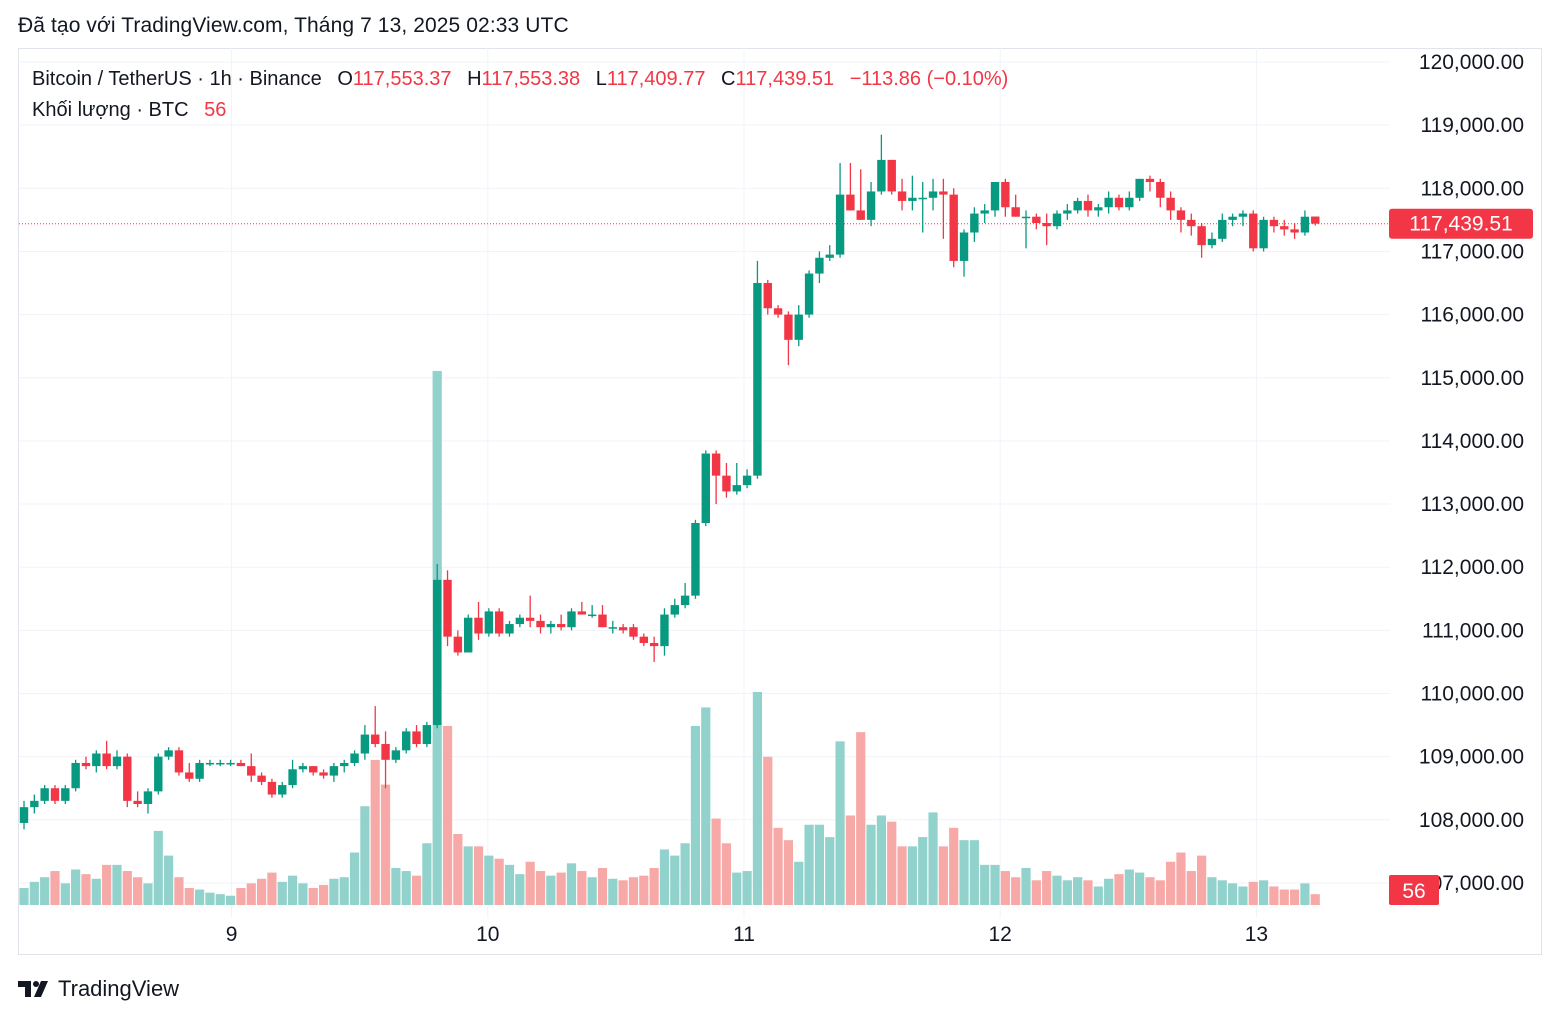  What do you see at coordinates (110, 110) in the screenshot?
I see `legend-volume-label: Khối lượng · BTC` at bounding box center [110, 110].